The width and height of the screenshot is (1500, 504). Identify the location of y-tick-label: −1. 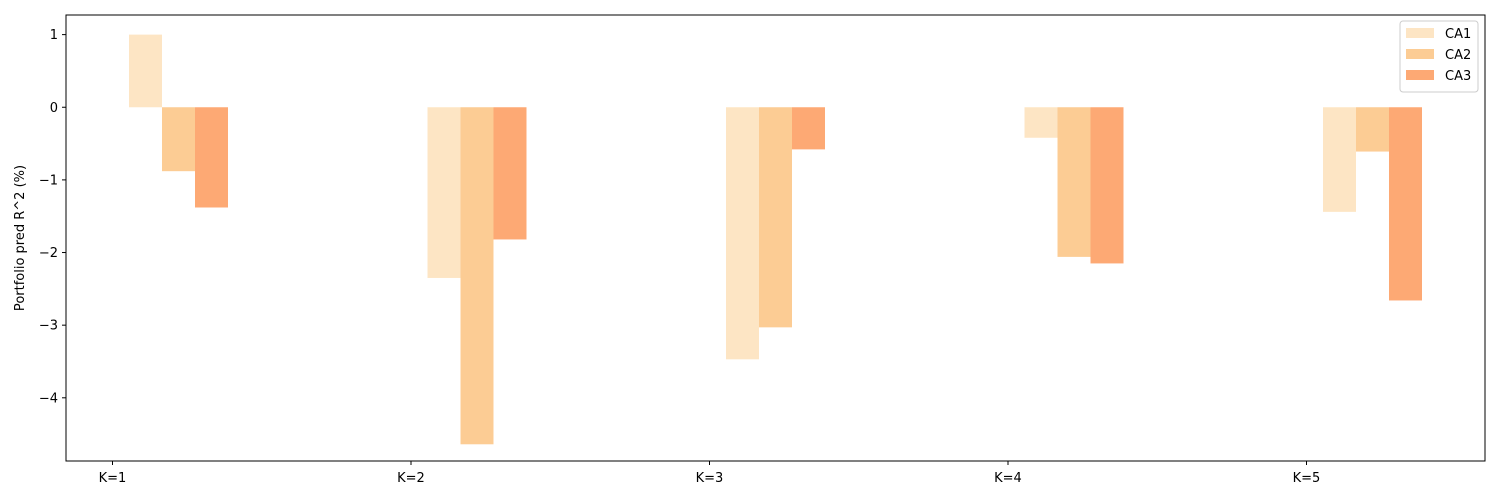
(48, 180).